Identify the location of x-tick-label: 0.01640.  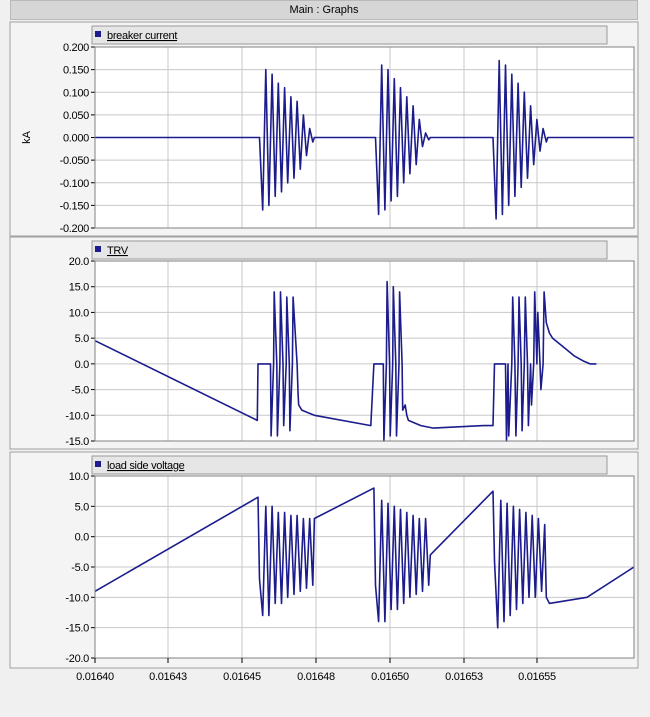
(95, 677).